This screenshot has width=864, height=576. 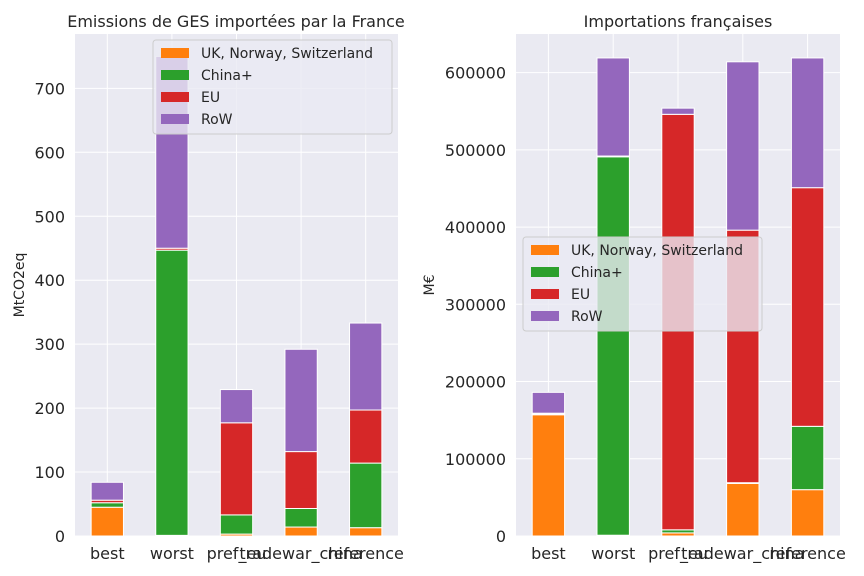 What do you see at coordinates (475, 459) in the screenshot?
I see `y-tick-label: 100000` at bounding box center [475, 459].